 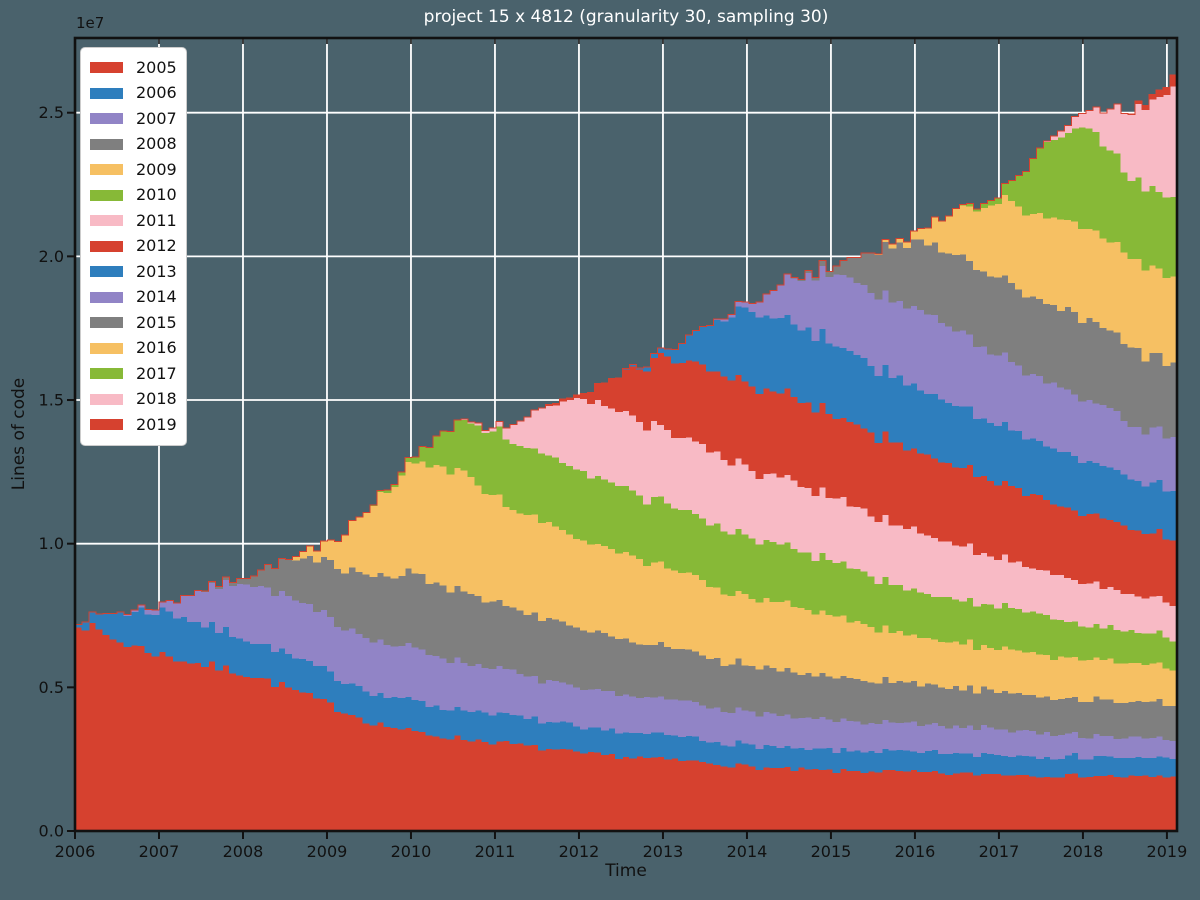 What do you see at coordinates (106, 348) in the screenshot?
I see `legend-swatch-2016` at bounding box center [106, 348].